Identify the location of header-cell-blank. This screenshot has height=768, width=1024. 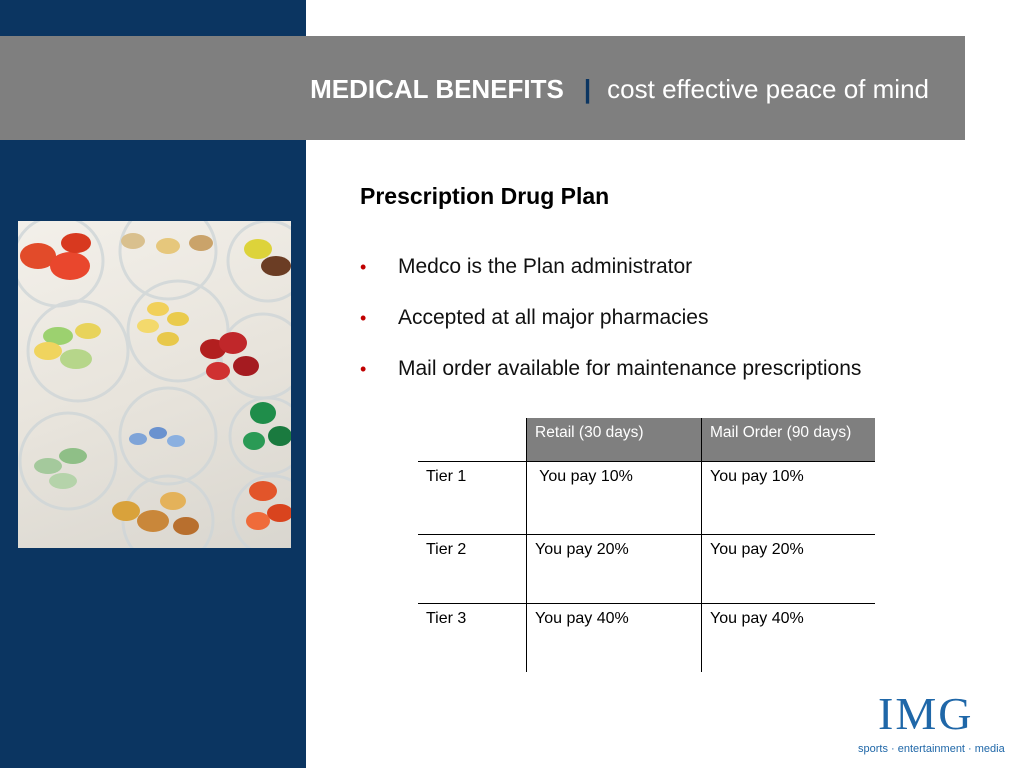
(472, 440).